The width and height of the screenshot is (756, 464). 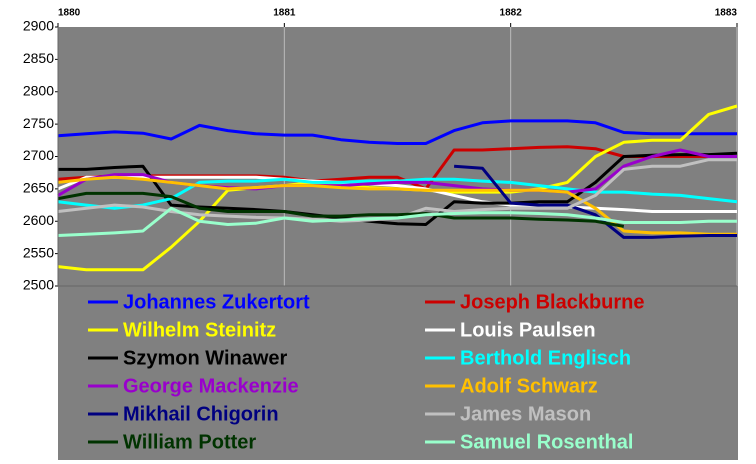 I want to click on y-tick-label: 2650, so click(x=38, y=188).